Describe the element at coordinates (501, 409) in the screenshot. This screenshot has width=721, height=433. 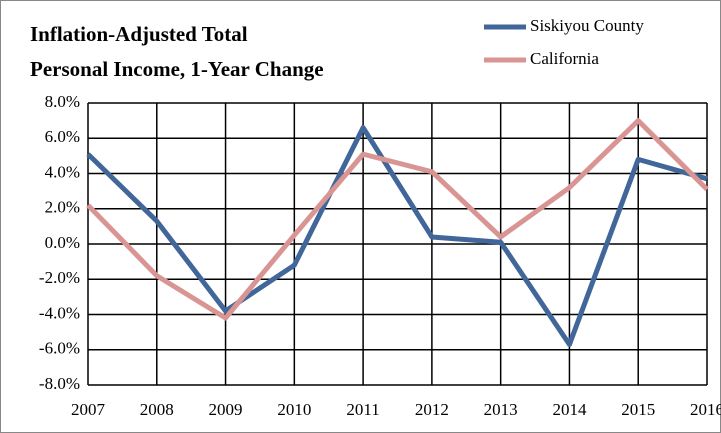
I see `x-tick-label: 2013` at that location.